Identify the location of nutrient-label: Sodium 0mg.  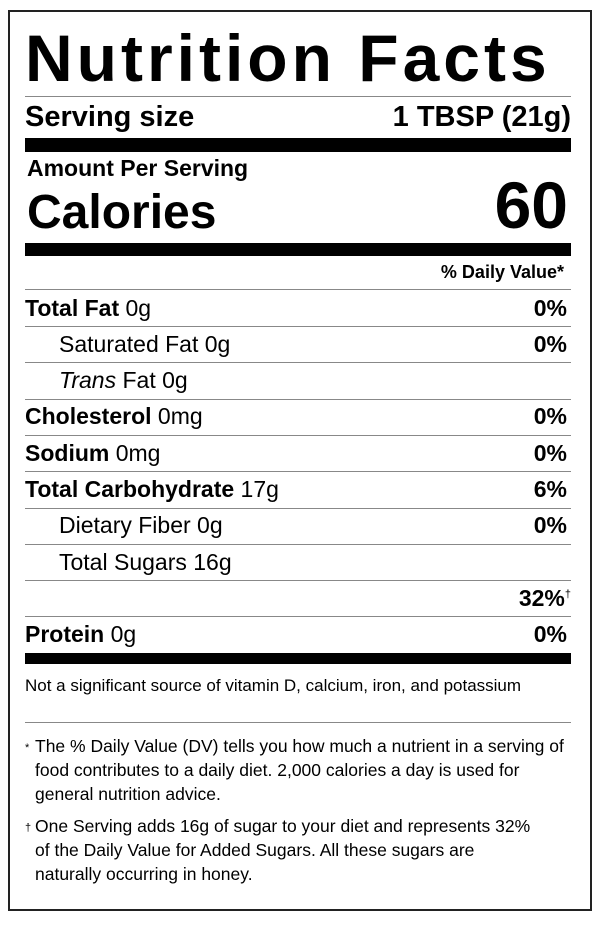
(92, 453).